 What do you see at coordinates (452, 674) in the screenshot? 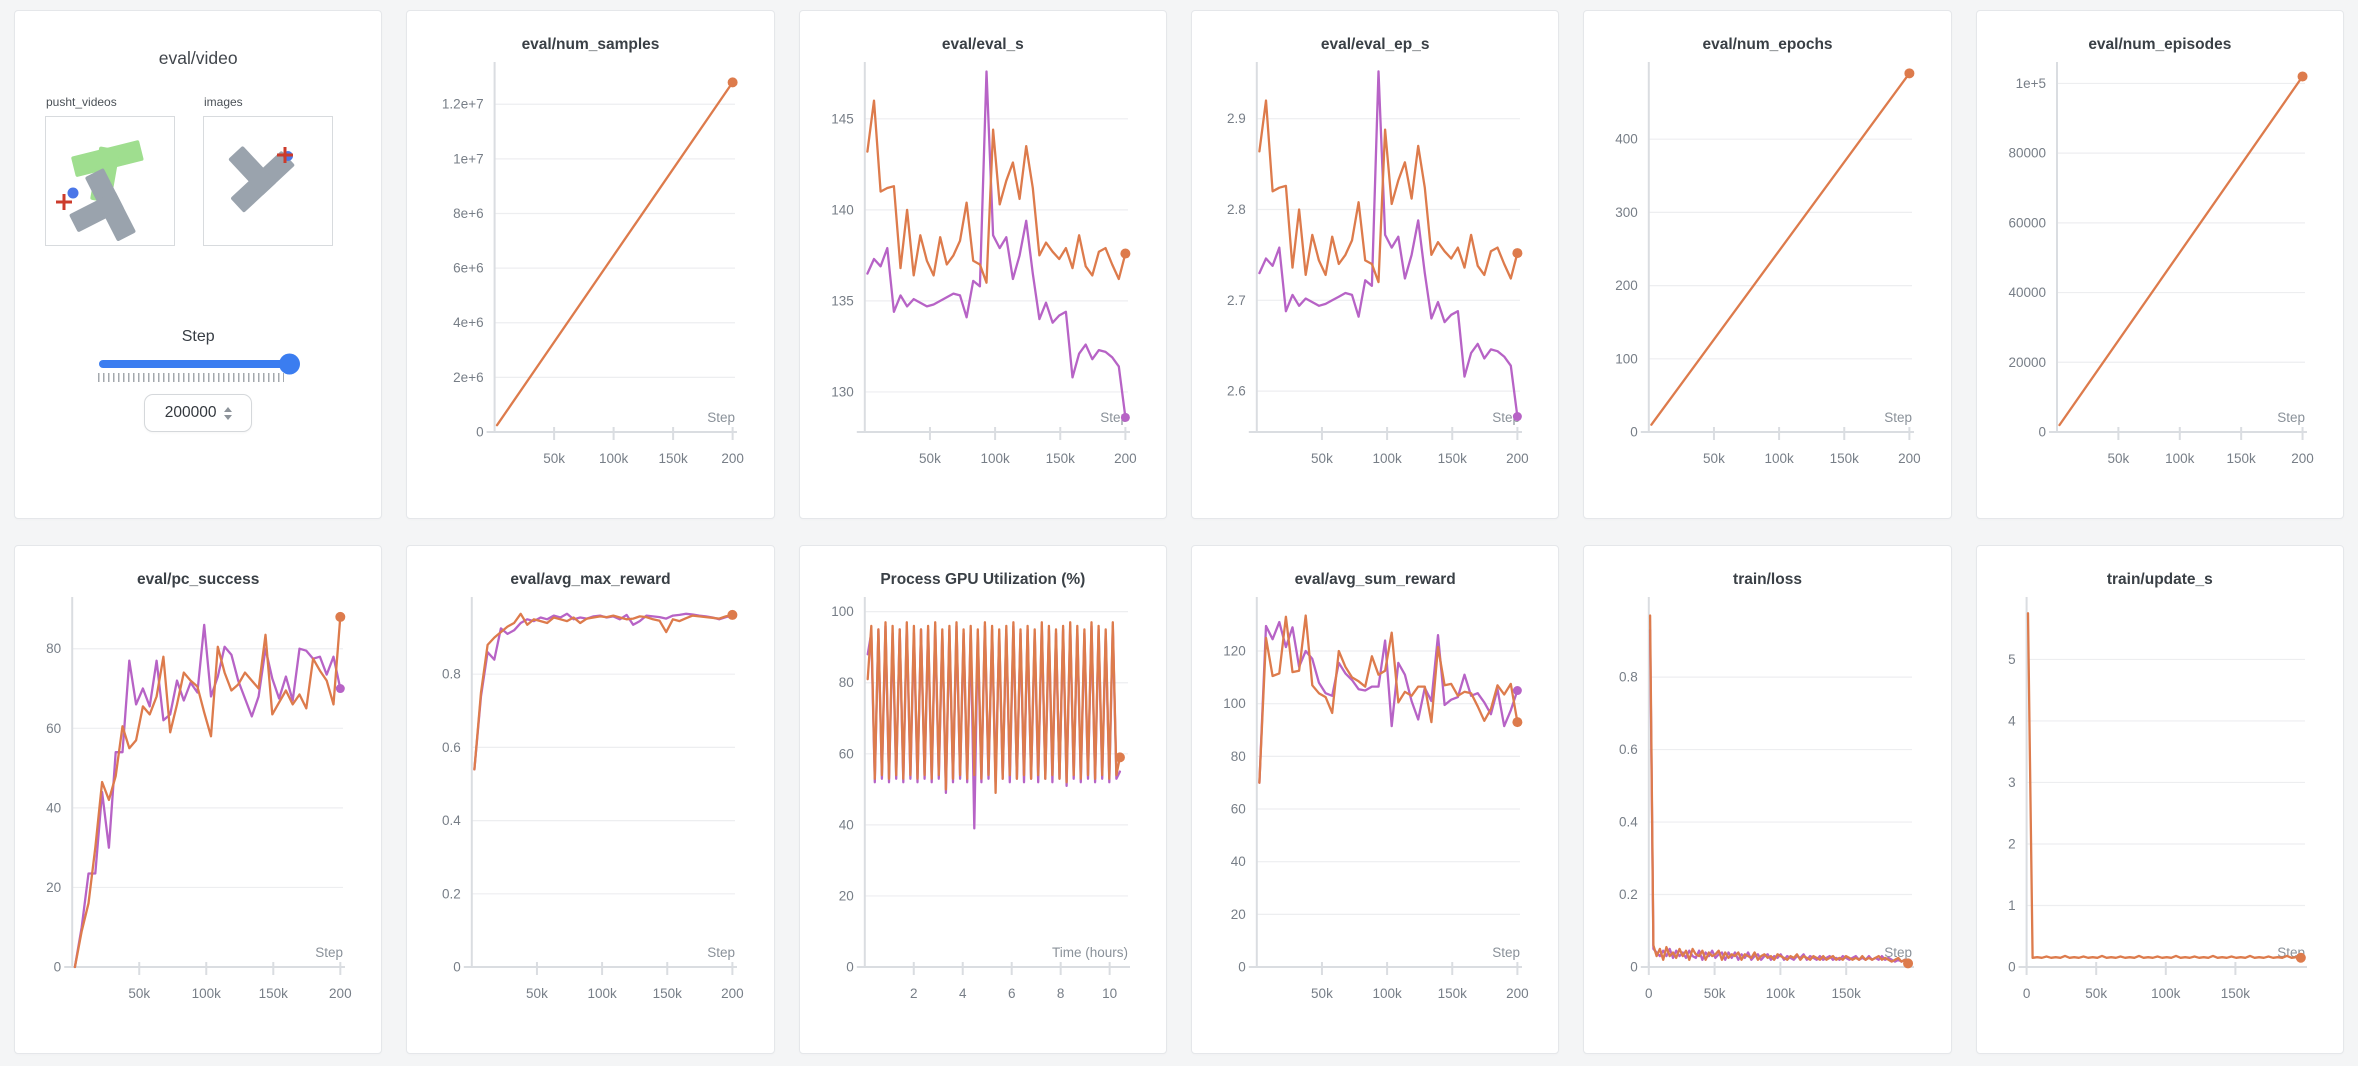
I see `y-tick-label: 0.8` at bounding box center [452, 674].